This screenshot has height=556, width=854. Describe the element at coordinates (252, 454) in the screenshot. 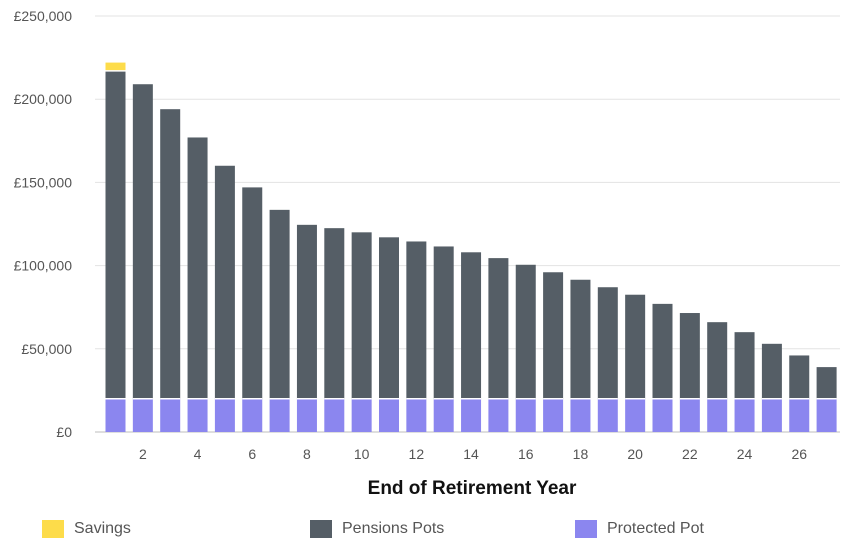

I see `x-tick-label: 6` at that location.